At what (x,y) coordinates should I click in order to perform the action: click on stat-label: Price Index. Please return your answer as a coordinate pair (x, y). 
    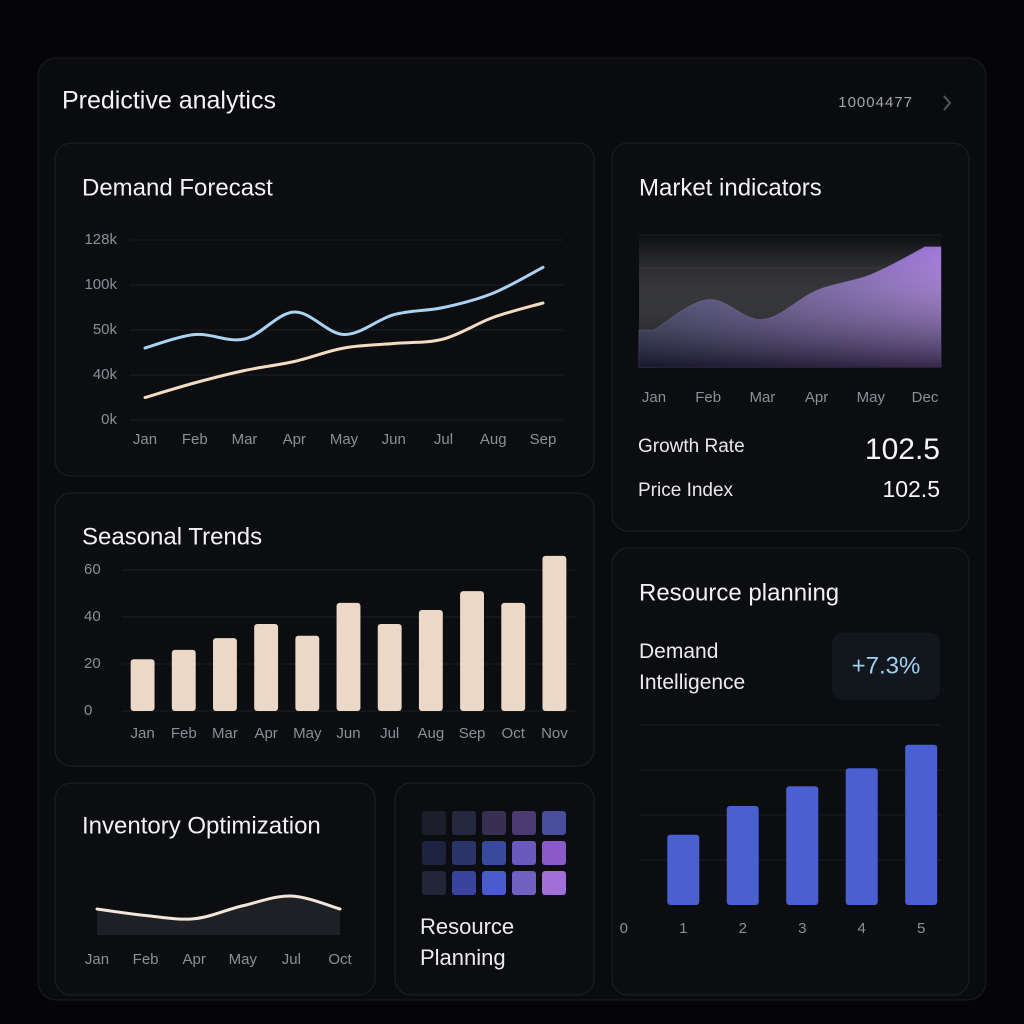
    Looking at the image, I should click on (686, 490).